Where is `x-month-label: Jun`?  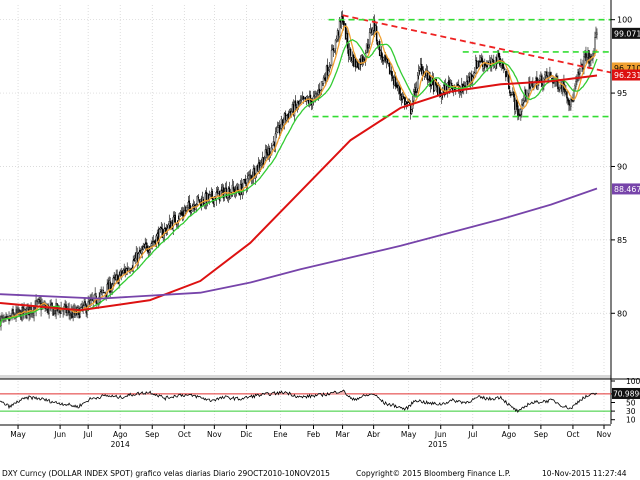 x-month-label: Jun is located at coordinates (59, 434).